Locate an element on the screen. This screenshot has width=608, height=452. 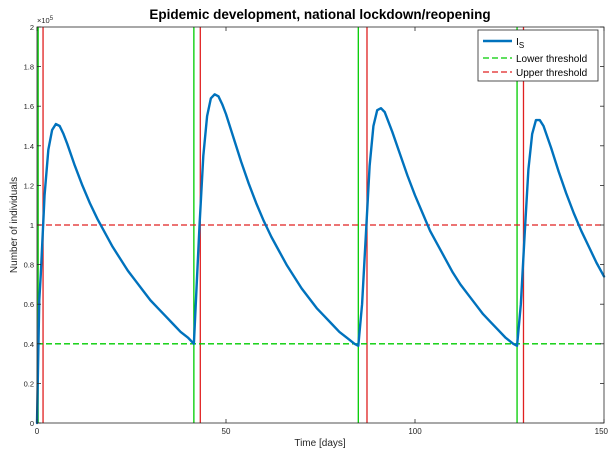
y-tick-label-2: 0.4 is located at coordinates (29, 344).